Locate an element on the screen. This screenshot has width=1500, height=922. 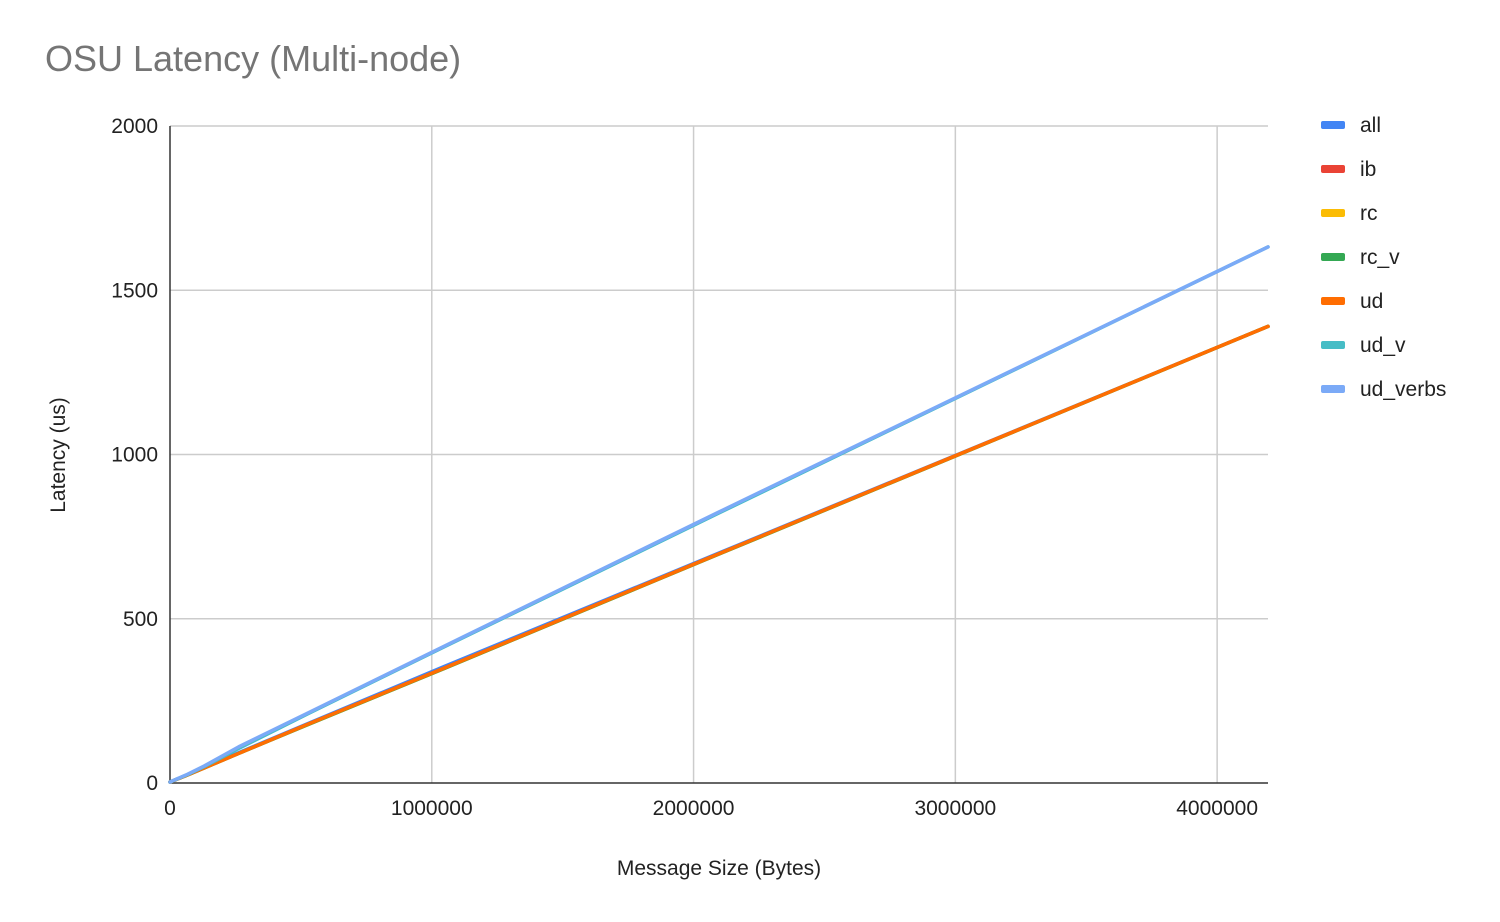
y-axis-title: Latency (us) is located at coordinates (58, 455).